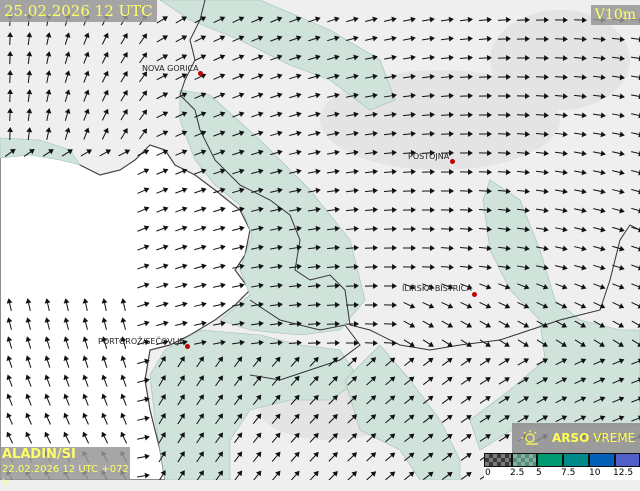  Describe the element at coordinates (594, 438) in the screenshot. I see `brand-text: ARSO VREME` at that location.